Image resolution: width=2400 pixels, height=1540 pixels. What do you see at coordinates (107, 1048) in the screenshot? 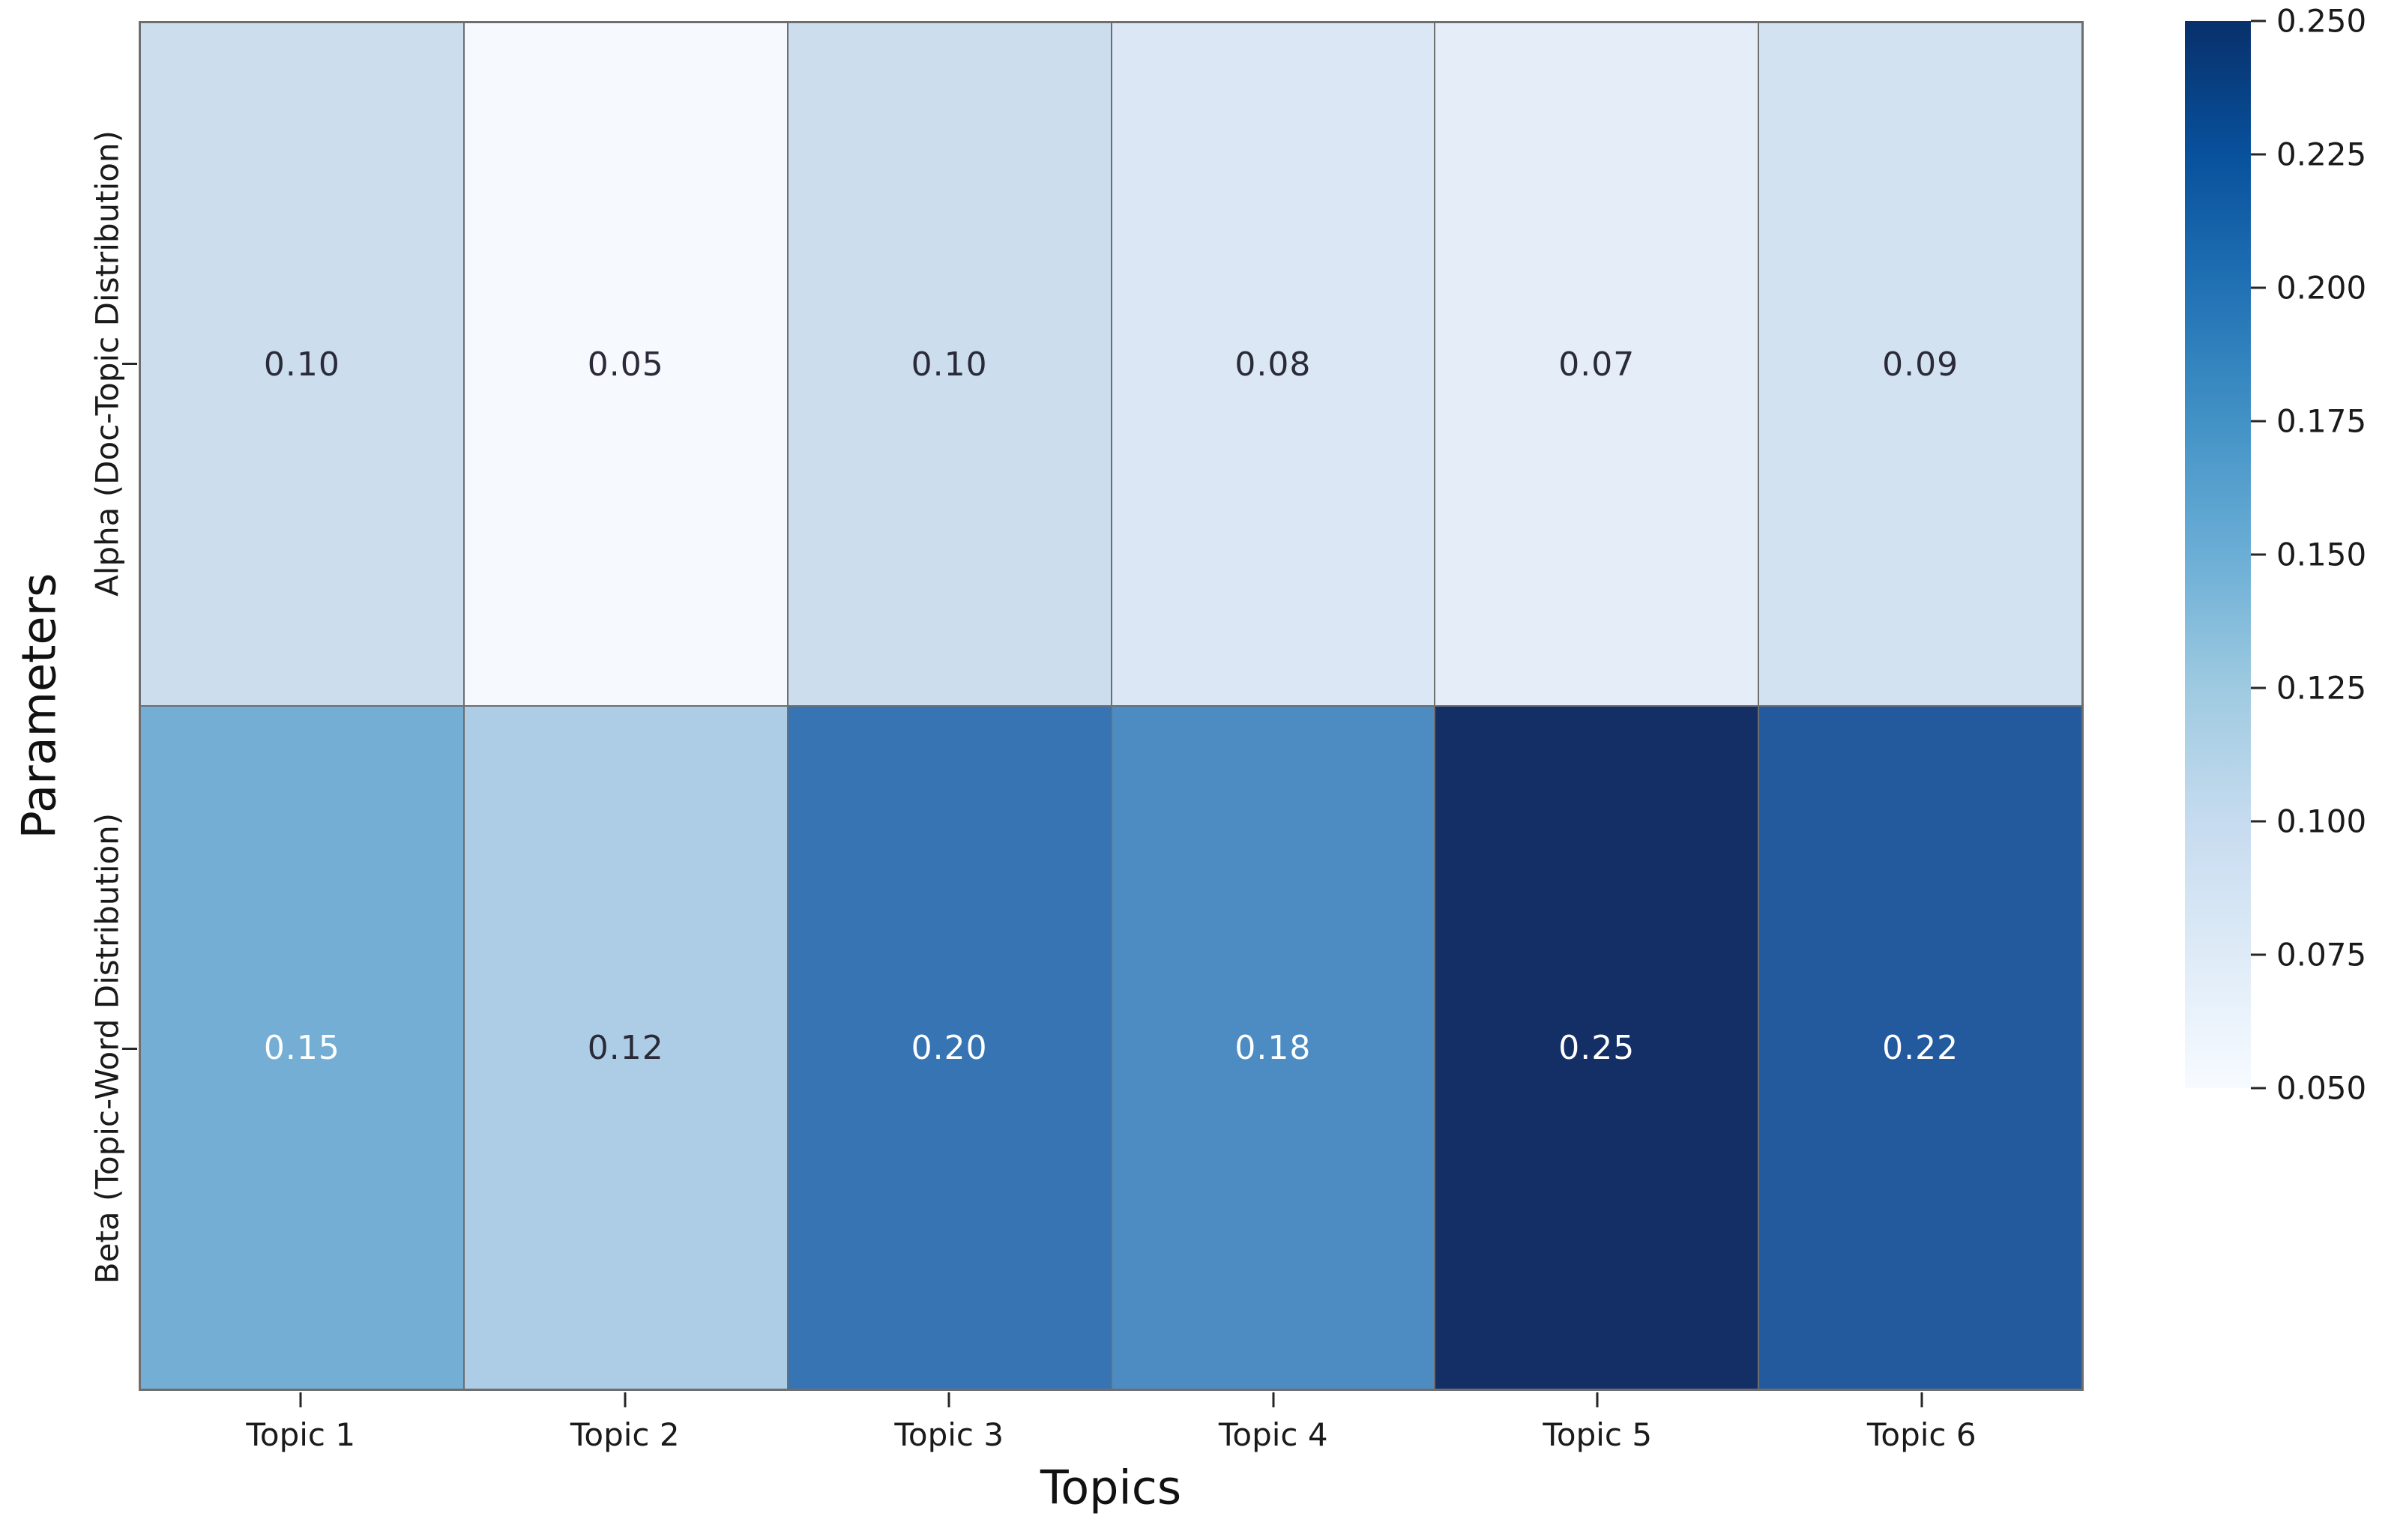
I see `ytick-label-beta: Beta (Topic-Word Distribution)` at bounding box center [107, 1048].